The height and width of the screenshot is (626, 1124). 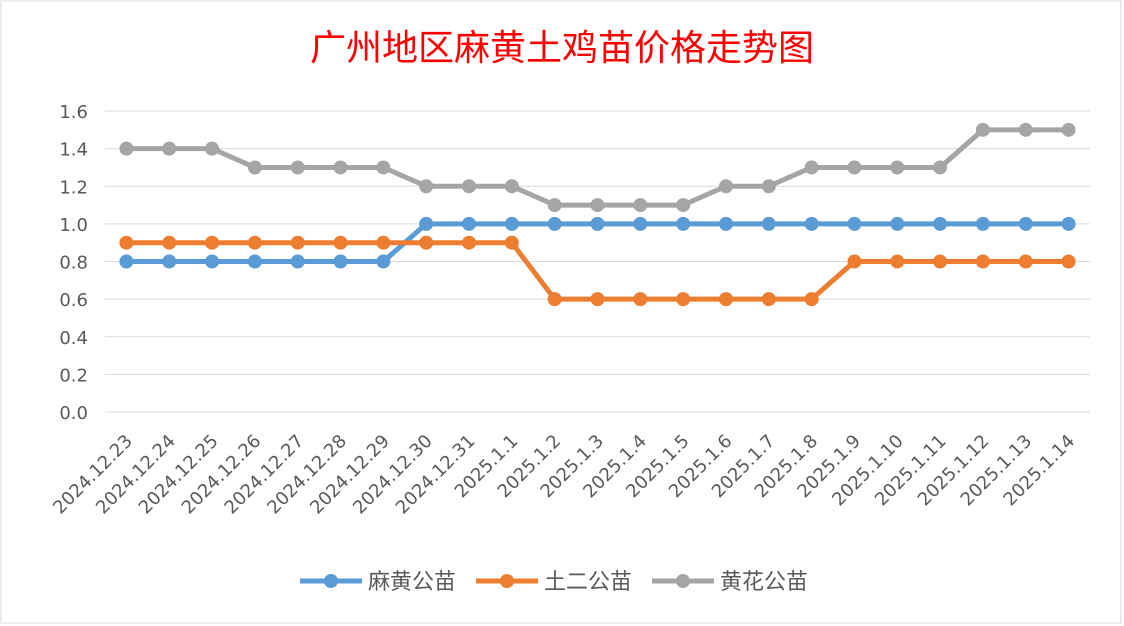 I want to click on legend: 麻黄公苗 土二公苗 黄花公苗, so click(x=554, y=582).